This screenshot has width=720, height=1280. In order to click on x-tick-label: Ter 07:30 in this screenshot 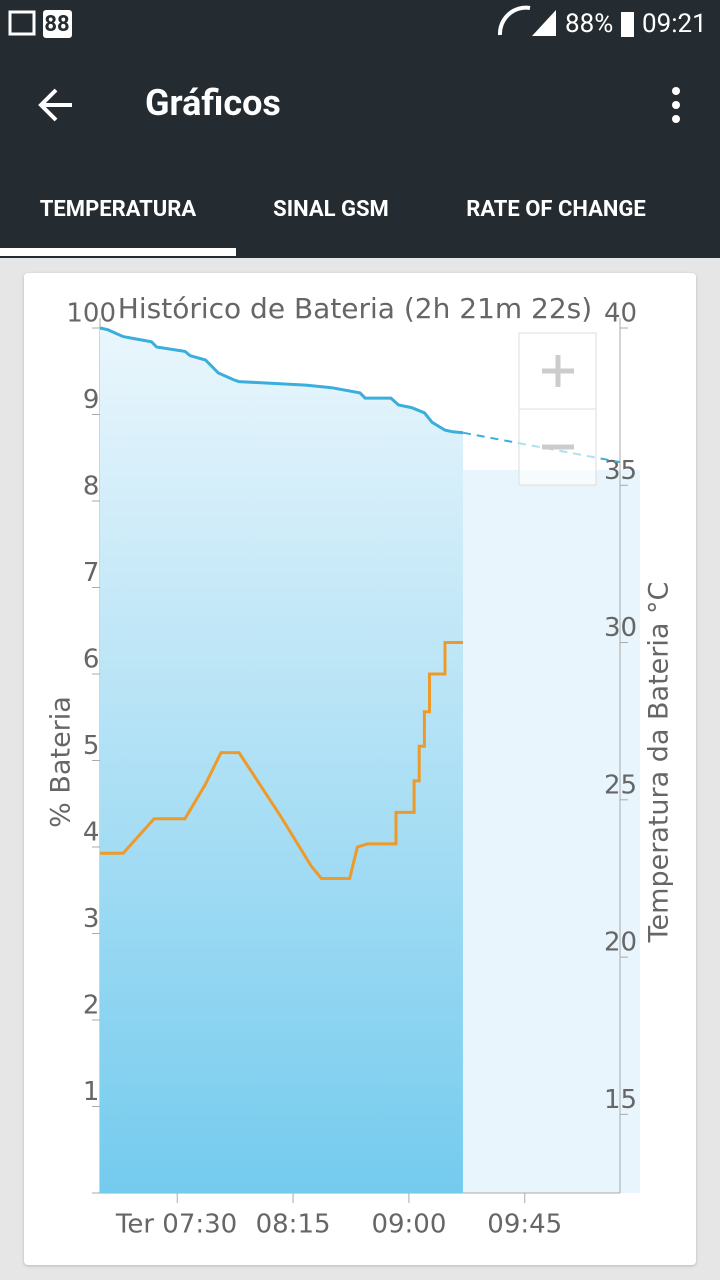, I will do `click(176, 1225)`.